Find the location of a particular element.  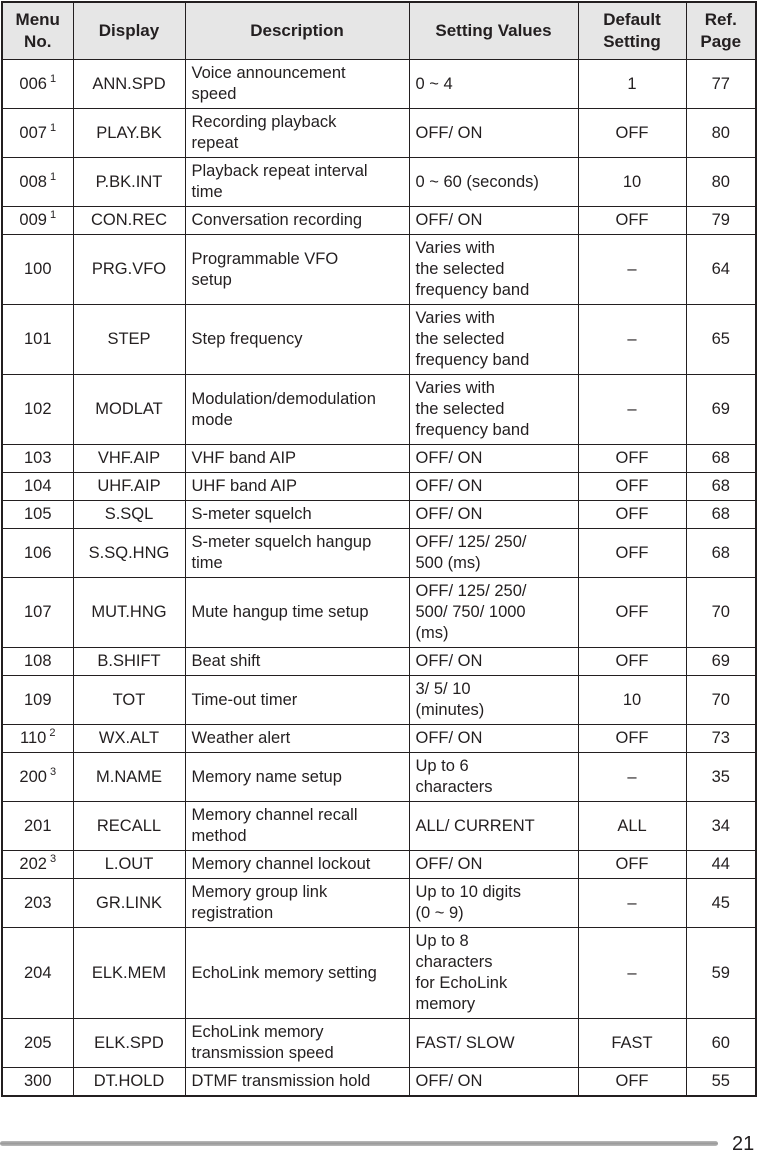

setting-values-cell: Up to 6 characters is located at coordinates (493, 777).